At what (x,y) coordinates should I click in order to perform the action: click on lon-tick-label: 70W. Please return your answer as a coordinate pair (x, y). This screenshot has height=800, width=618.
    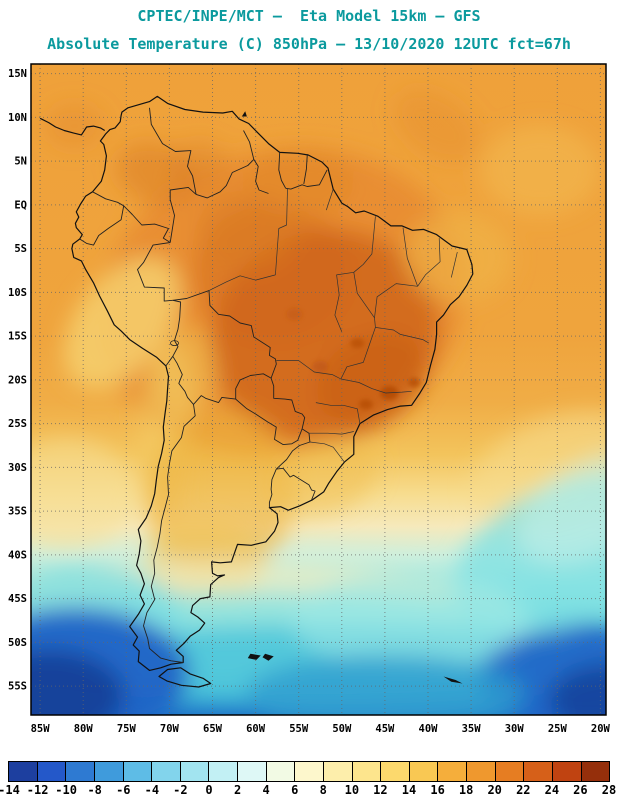
    Looking at the image, I should click on (170, 729).